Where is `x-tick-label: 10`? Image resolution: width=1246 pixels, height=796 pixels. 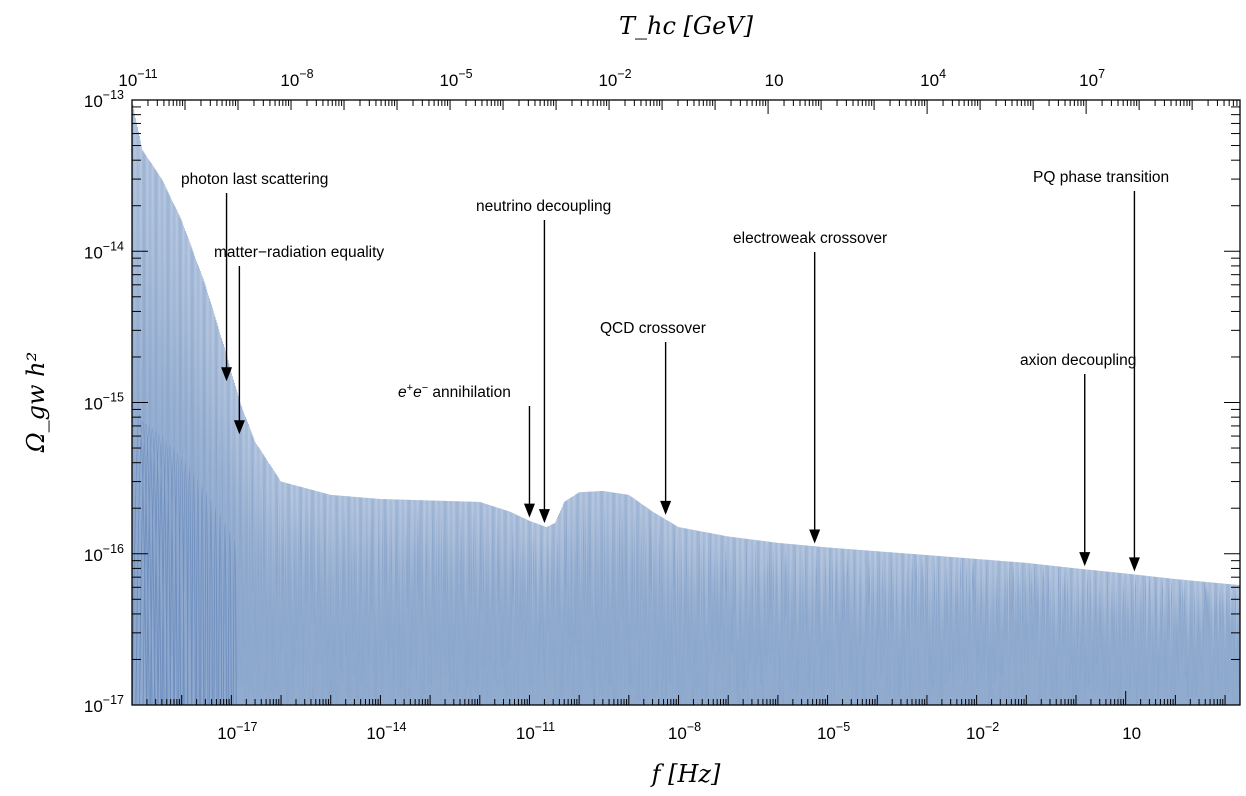 x-tick-label: 10 is located at coordinates (1131, 733).